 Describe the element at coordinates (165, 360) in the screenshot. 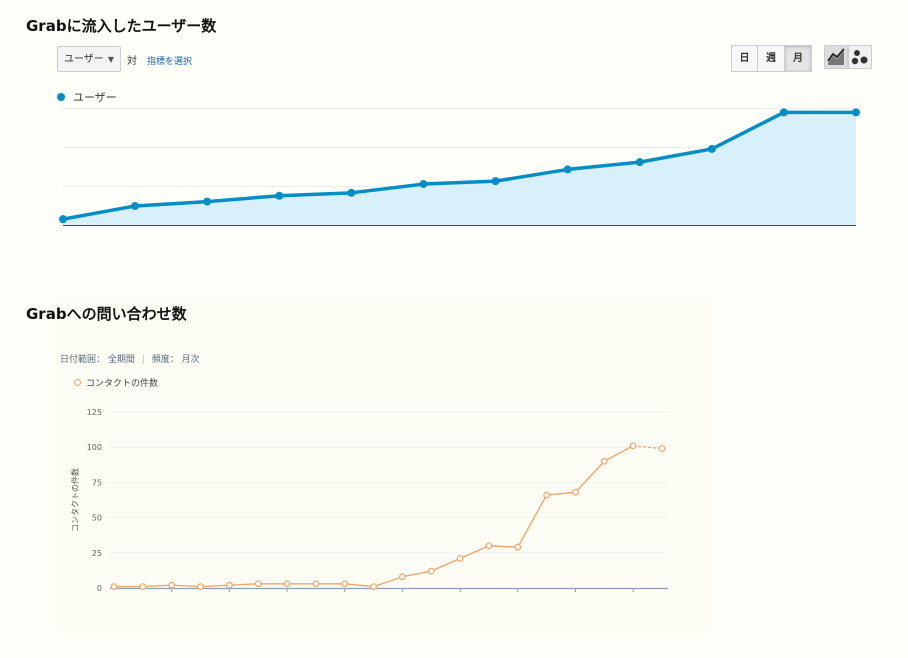

I see `frequency-label: 頻度：` at that location.